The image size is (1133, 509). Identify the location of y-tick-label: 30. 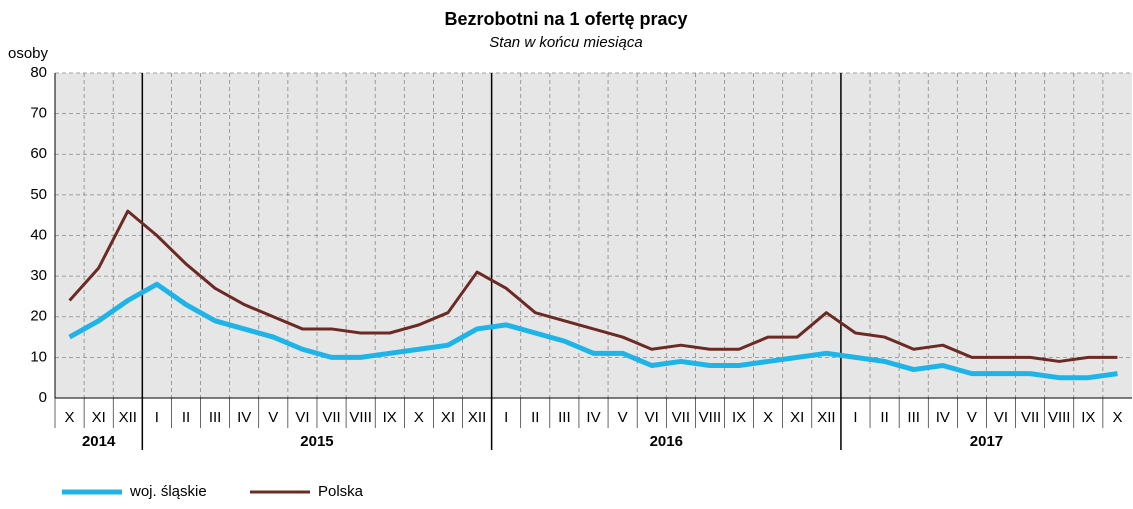
(38, 275).